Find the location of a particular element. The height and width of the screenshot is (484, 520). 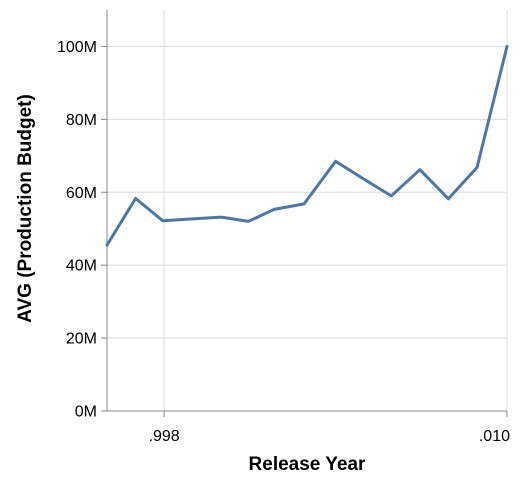

y-tick-label: 40M is located at coordinates (81, 266).